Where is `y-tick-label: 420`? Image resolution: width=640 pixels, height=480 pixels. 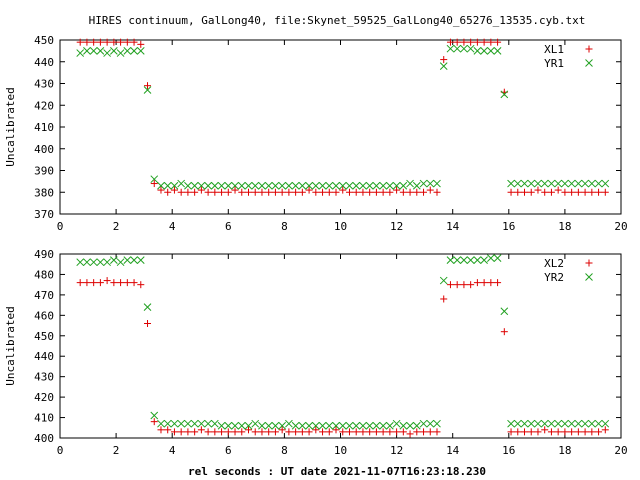 y-tick-label: 420 is located at coordinates (44, 397).